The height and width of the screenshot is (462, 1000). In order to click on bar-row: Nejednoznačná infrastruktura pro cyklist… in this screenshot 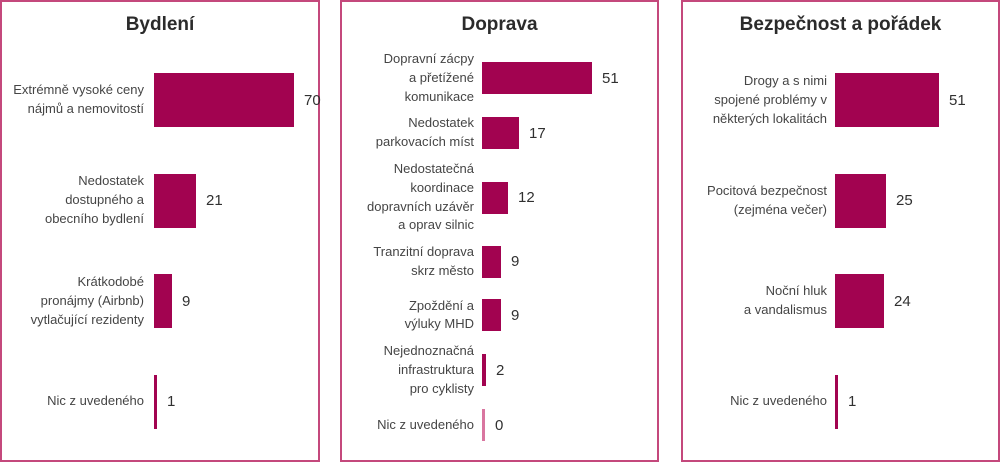, I will do `click(501, 370)`.